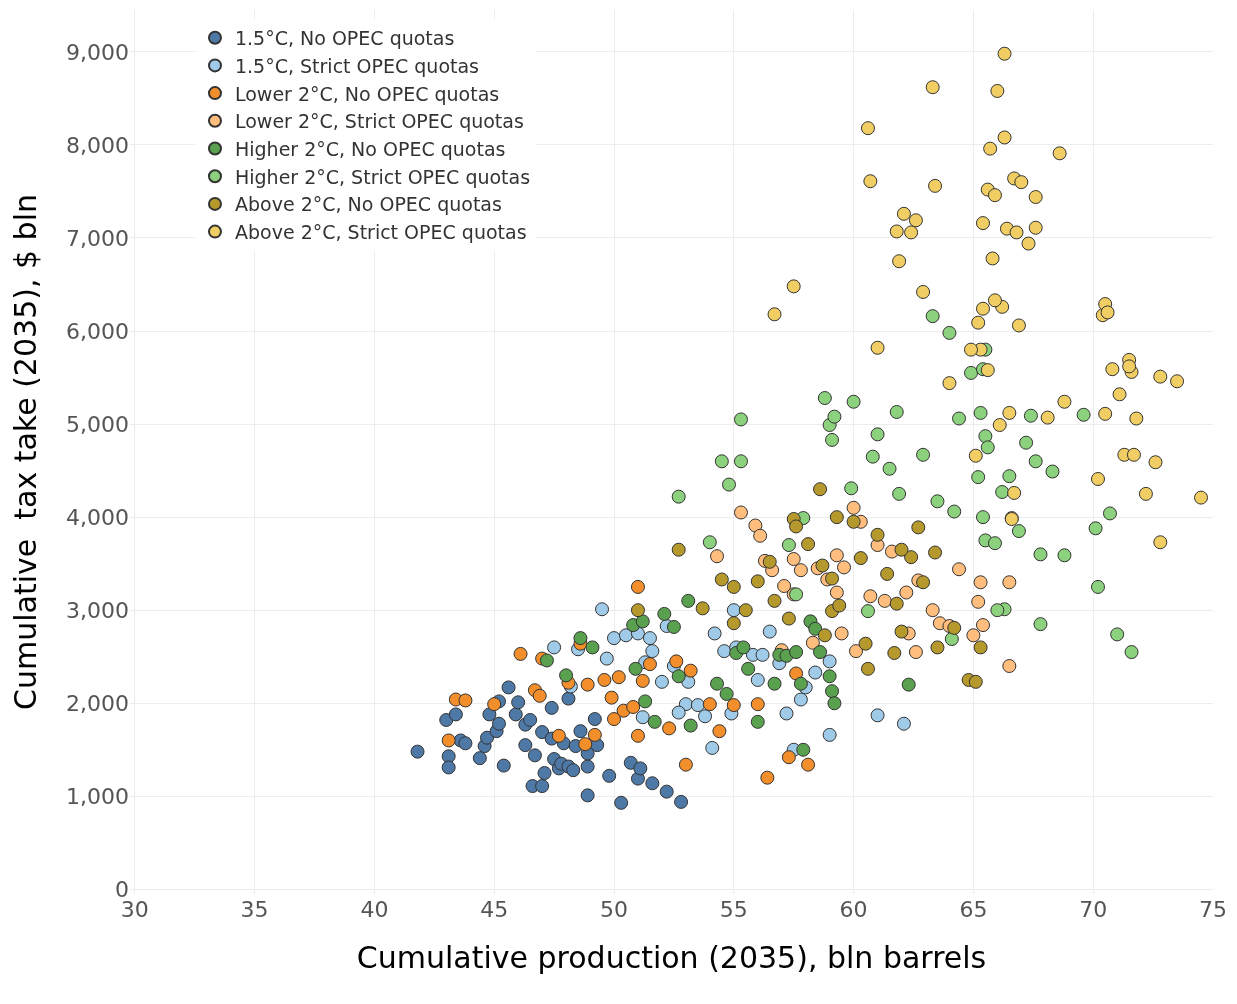  Describe the element at coordinates (380, 232) in the screenshot. I see `legend-label: Above 2°C, Strict OPEC quotas` at that location.